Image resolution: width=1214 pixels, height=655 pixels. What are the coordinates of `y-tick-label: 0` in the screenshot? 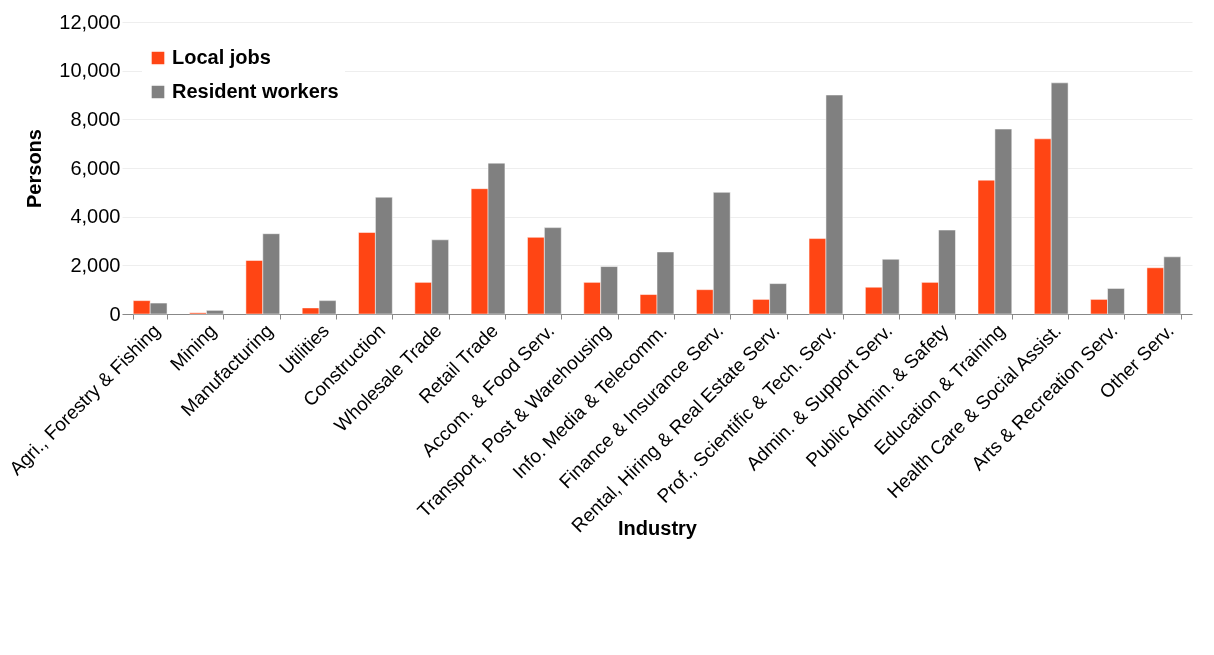 It's located at (115, 313).